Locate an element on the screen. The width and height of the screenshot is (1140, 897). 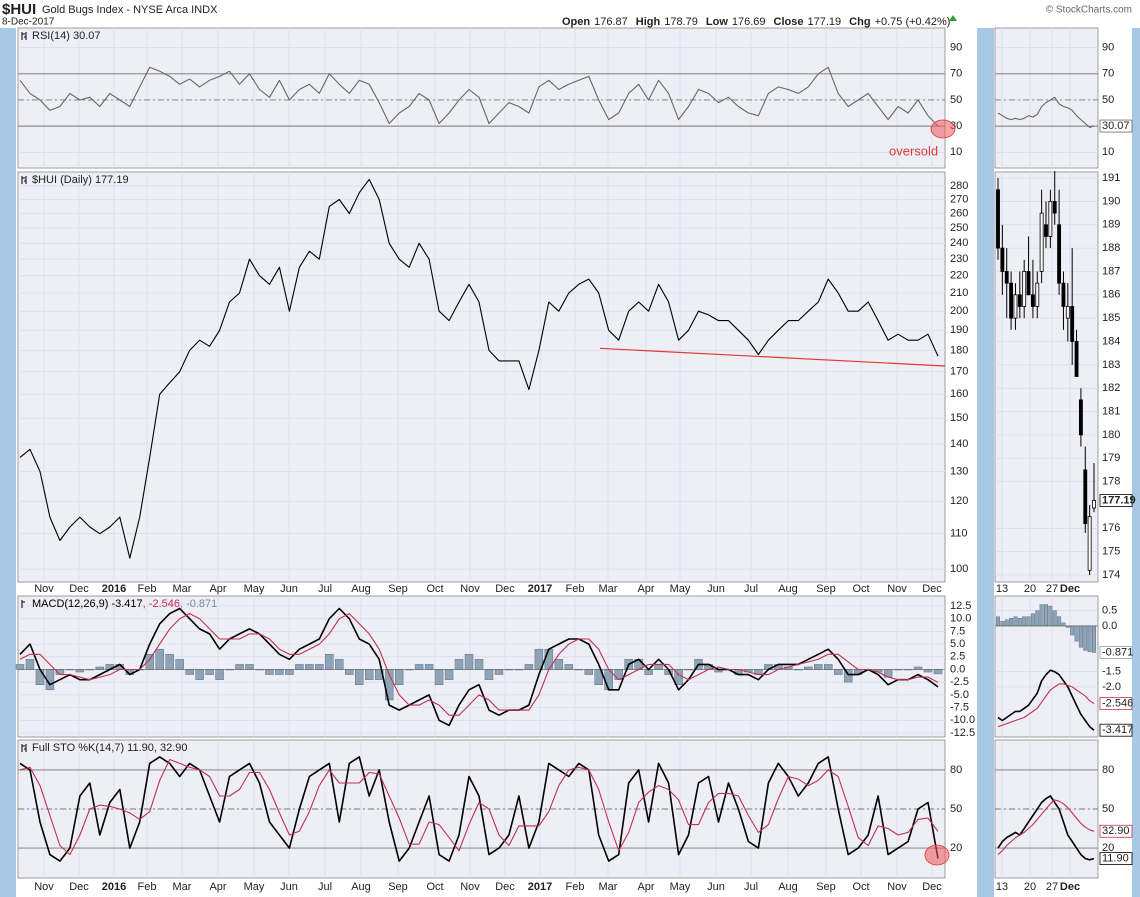
end-label: -3.417 is located at coordinates (1117, 730).